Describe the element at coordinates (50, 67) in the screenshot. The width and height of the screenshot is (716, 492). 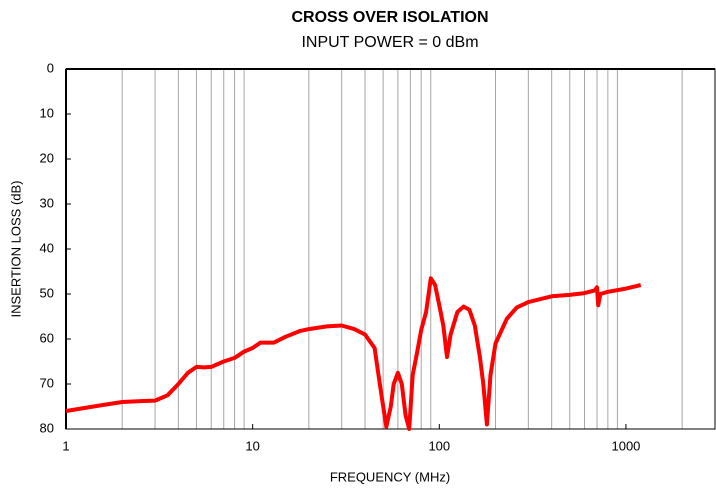
I see `y-tick-label: 0` at that location.